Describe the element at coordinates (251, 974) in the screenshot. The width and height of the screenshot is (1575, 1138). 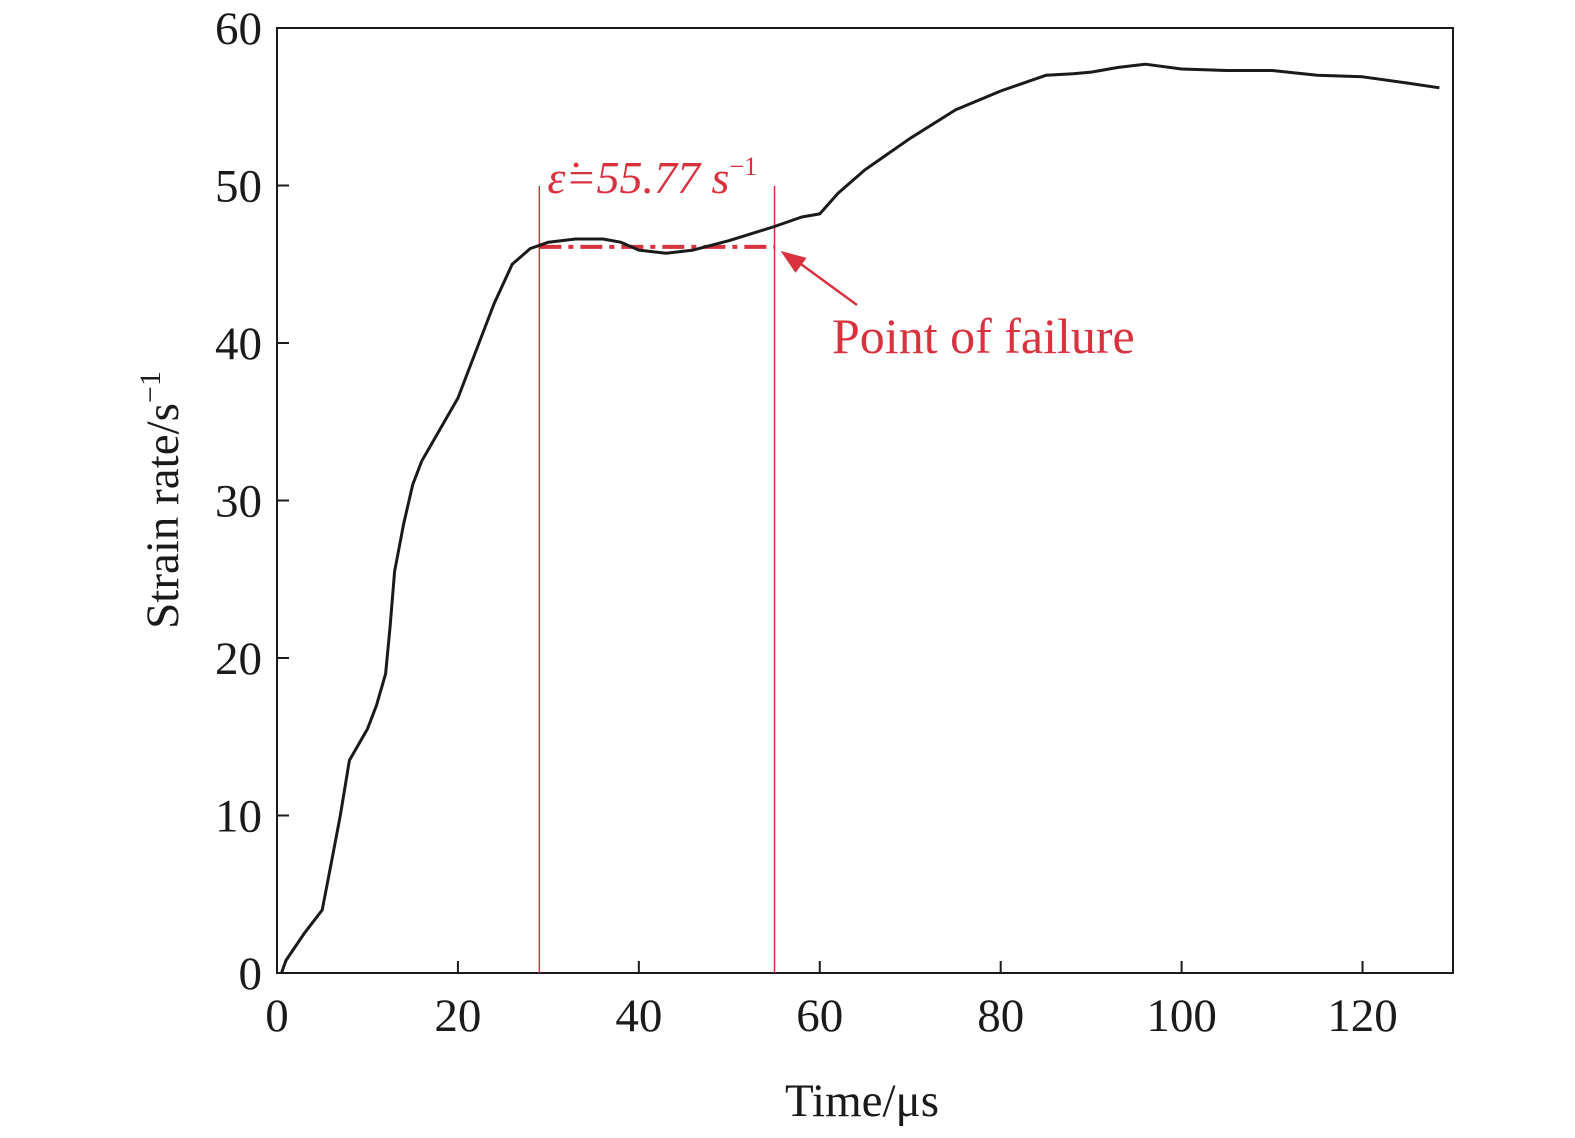
I see `y-tick-label-0: 0` at that location.